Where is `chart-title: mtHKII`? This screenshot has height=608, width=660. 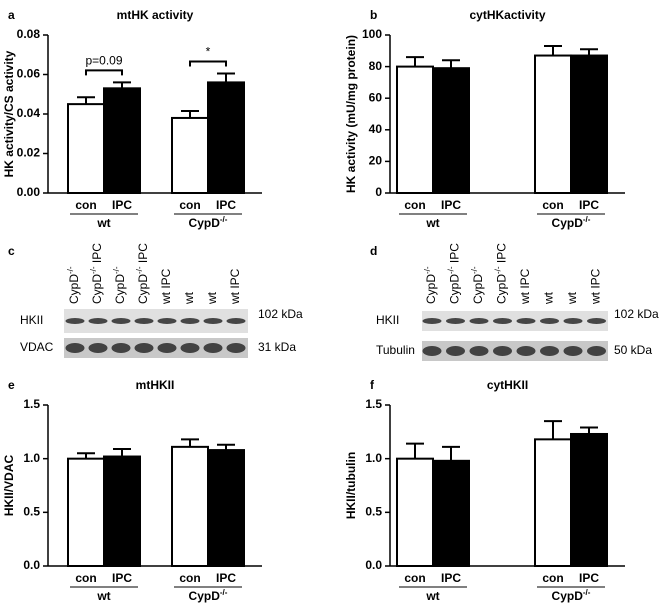 chart-title: mtHKII is located at coordinates (155, 385).